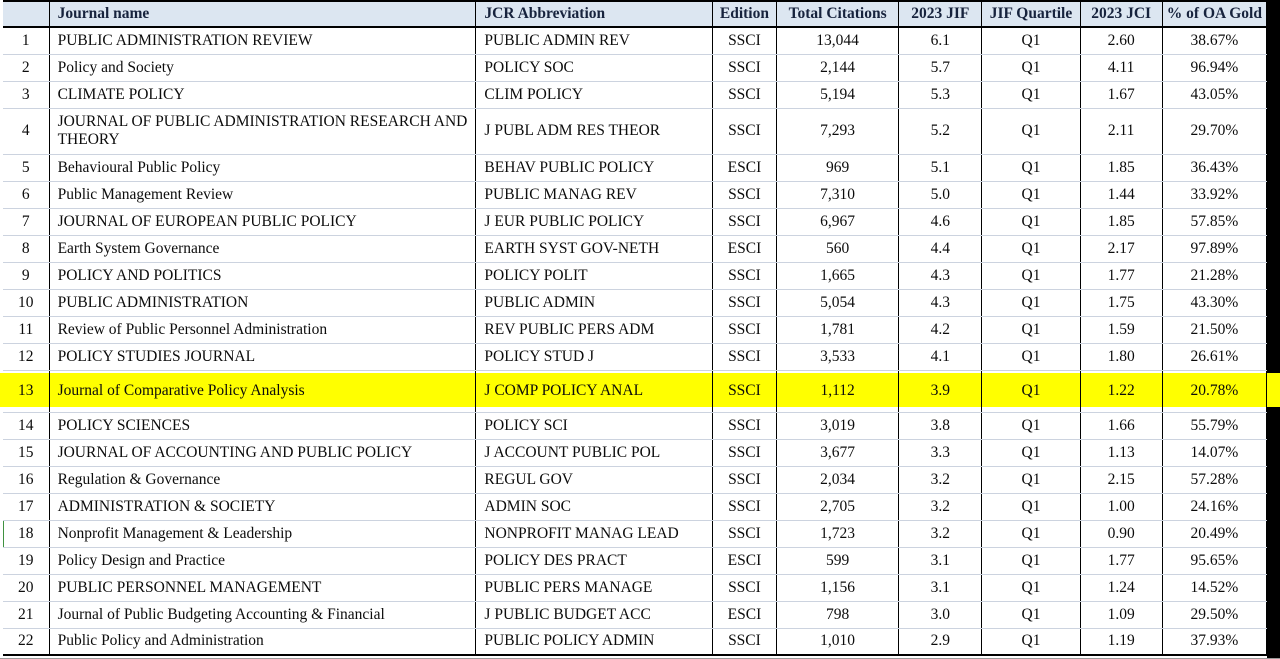 The image size is (1280, 659). I want to click on cell-jci: 1.44, so click(1121, 195).